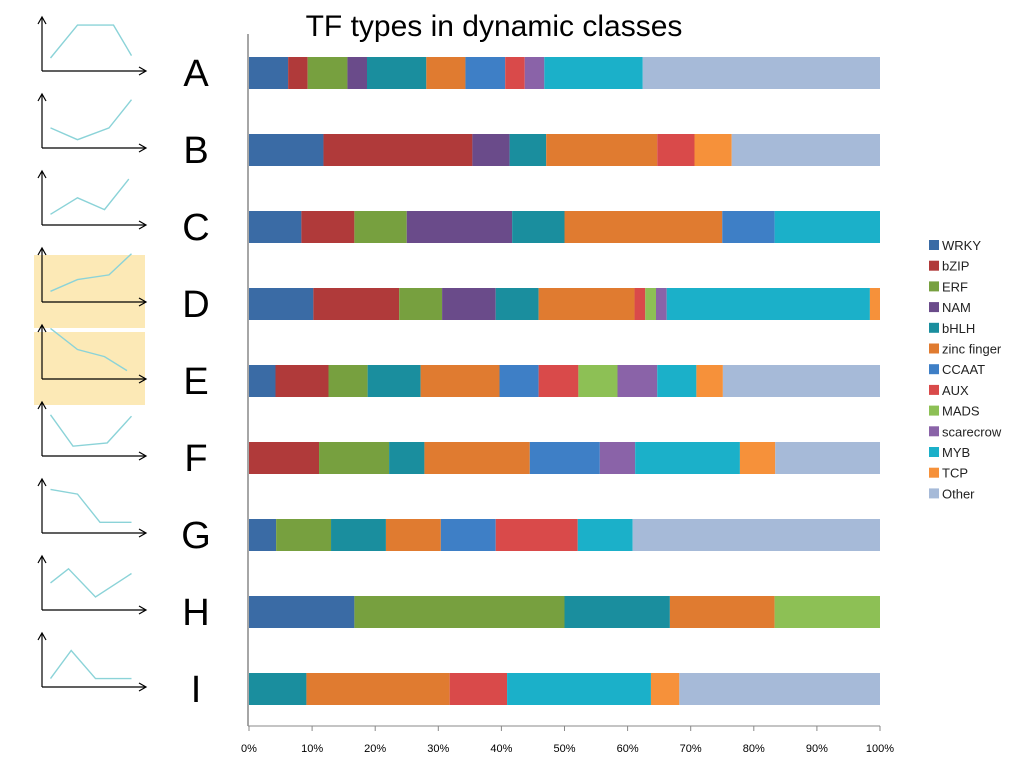  I want to click on legend-item-bzip: bZIP, so click(949, 266).